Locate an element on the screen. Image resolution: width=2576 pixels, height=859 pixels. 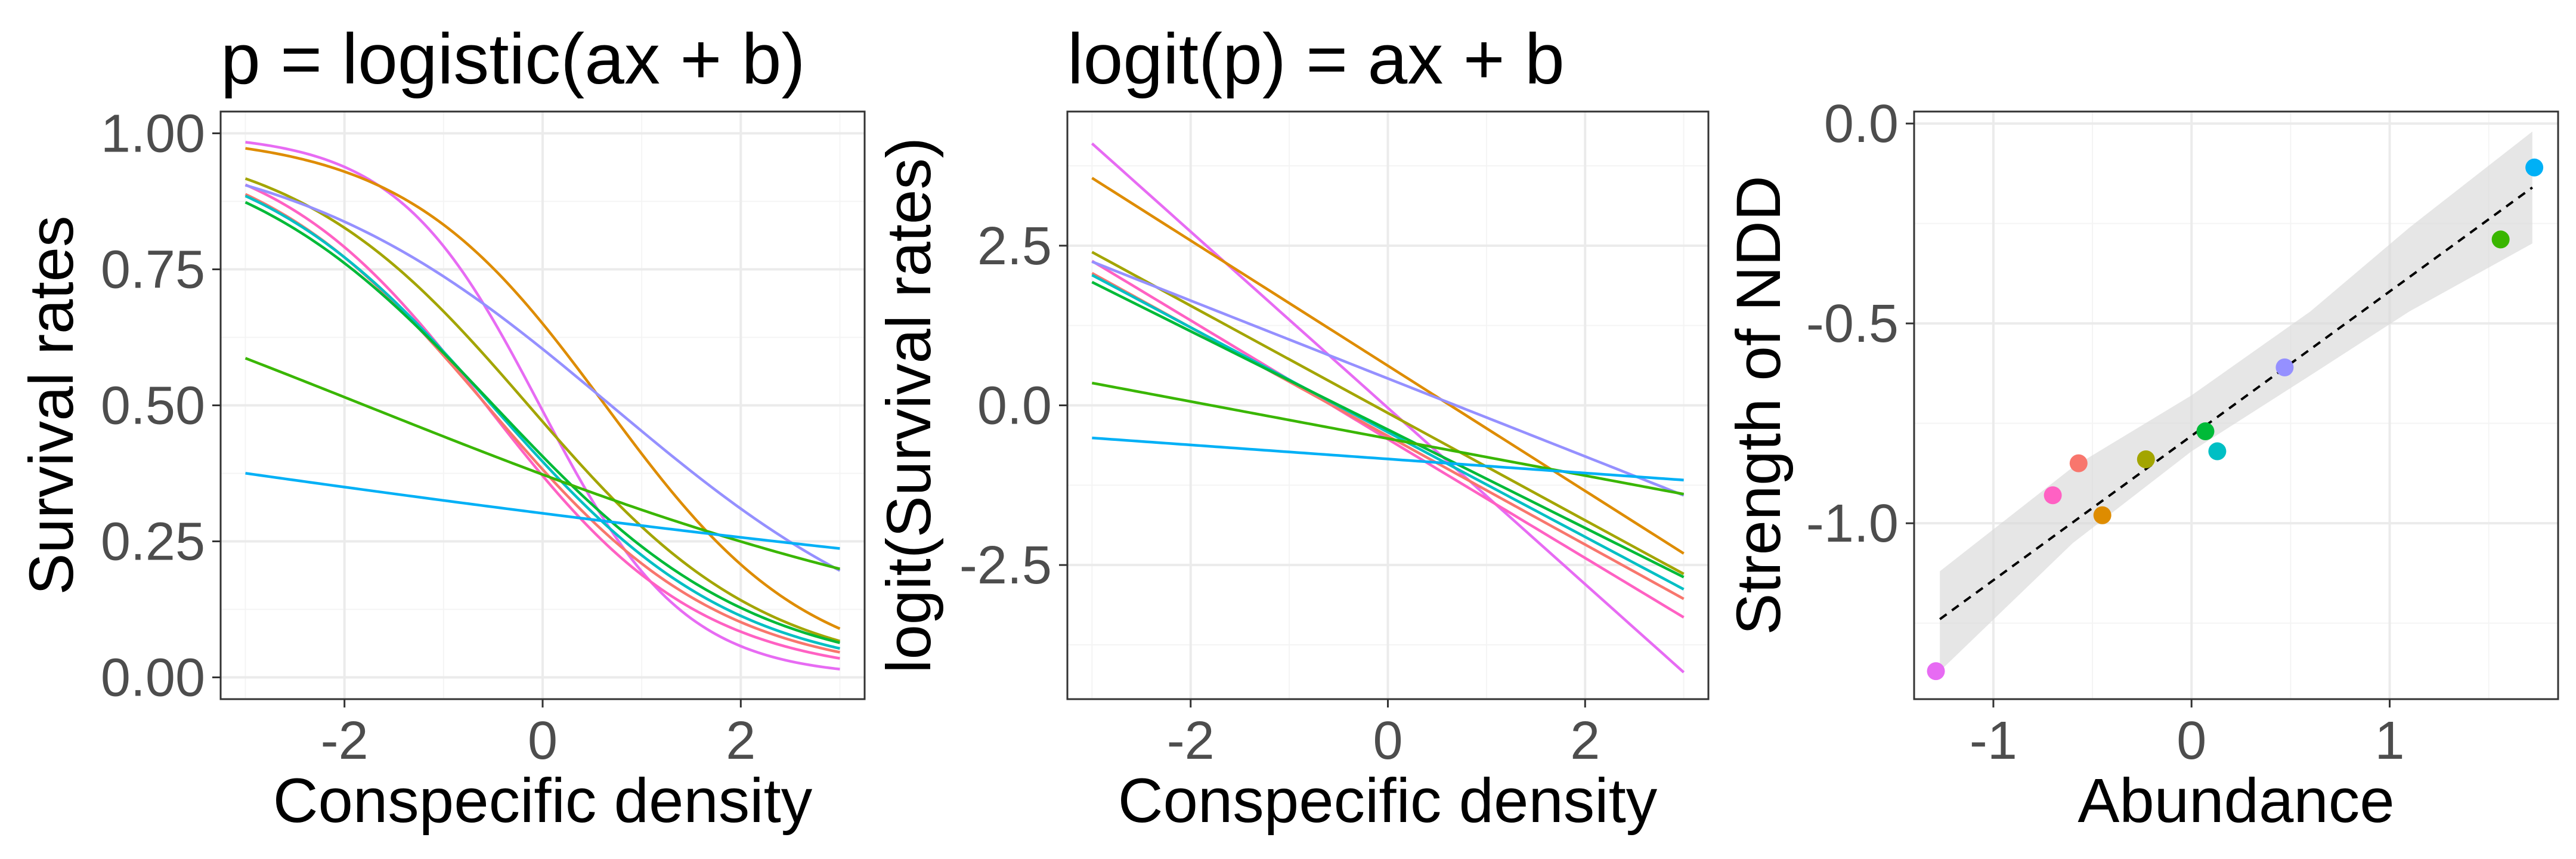
trend-line is located at coordinates (2236, 403).